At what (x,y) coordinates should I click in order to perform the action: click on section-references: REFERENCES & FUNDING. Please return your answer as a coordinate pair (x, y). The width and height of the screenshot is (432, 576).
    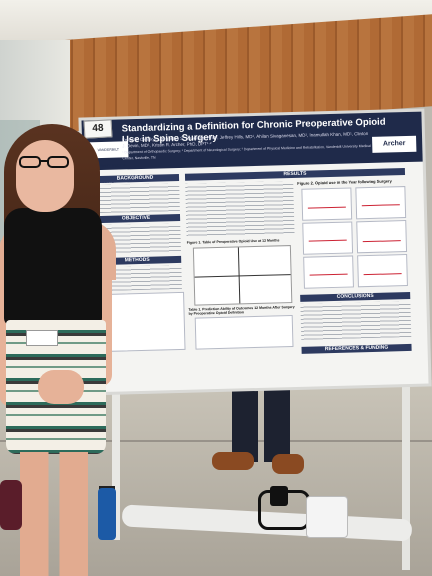
    Looking at the image, I should click on (356, 348).